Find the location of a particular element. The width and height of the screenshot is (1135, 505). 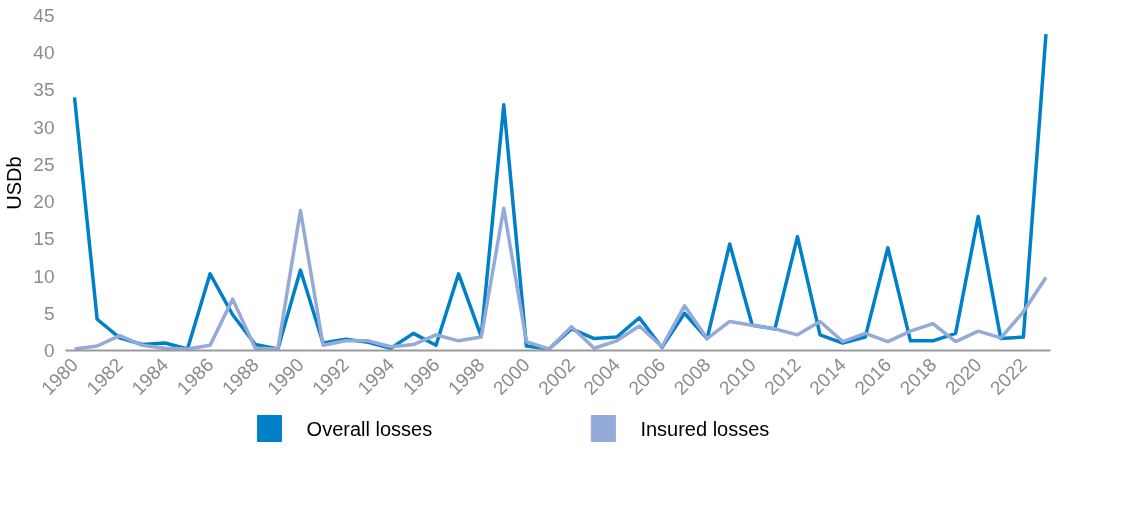

legend-label: Insured losses is located at coordinates (705, 428).